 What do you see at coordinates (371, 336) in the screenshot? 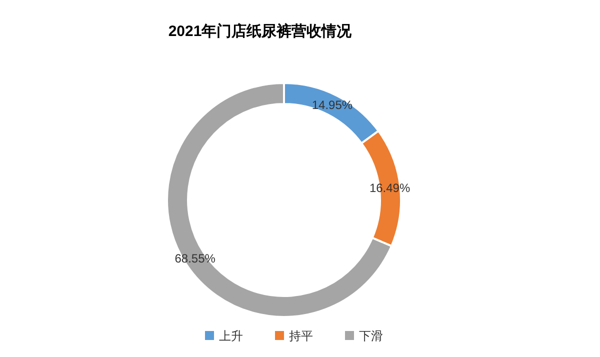
I see `legend-label: 下滑` at bounding box center [371, 336].